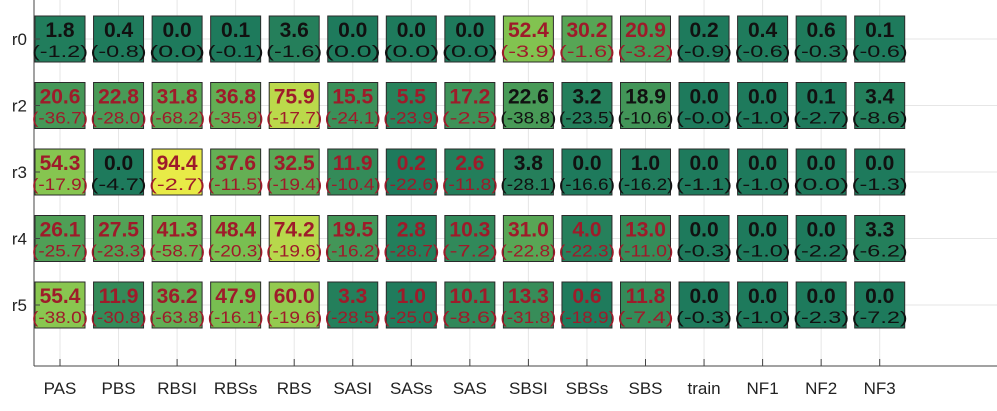 This screenshot has width=997, height=411. What do you see at coordinates (19, 106) in the screenshot?
I see `y-tick-label: r2` at bounding box center [19, 106].